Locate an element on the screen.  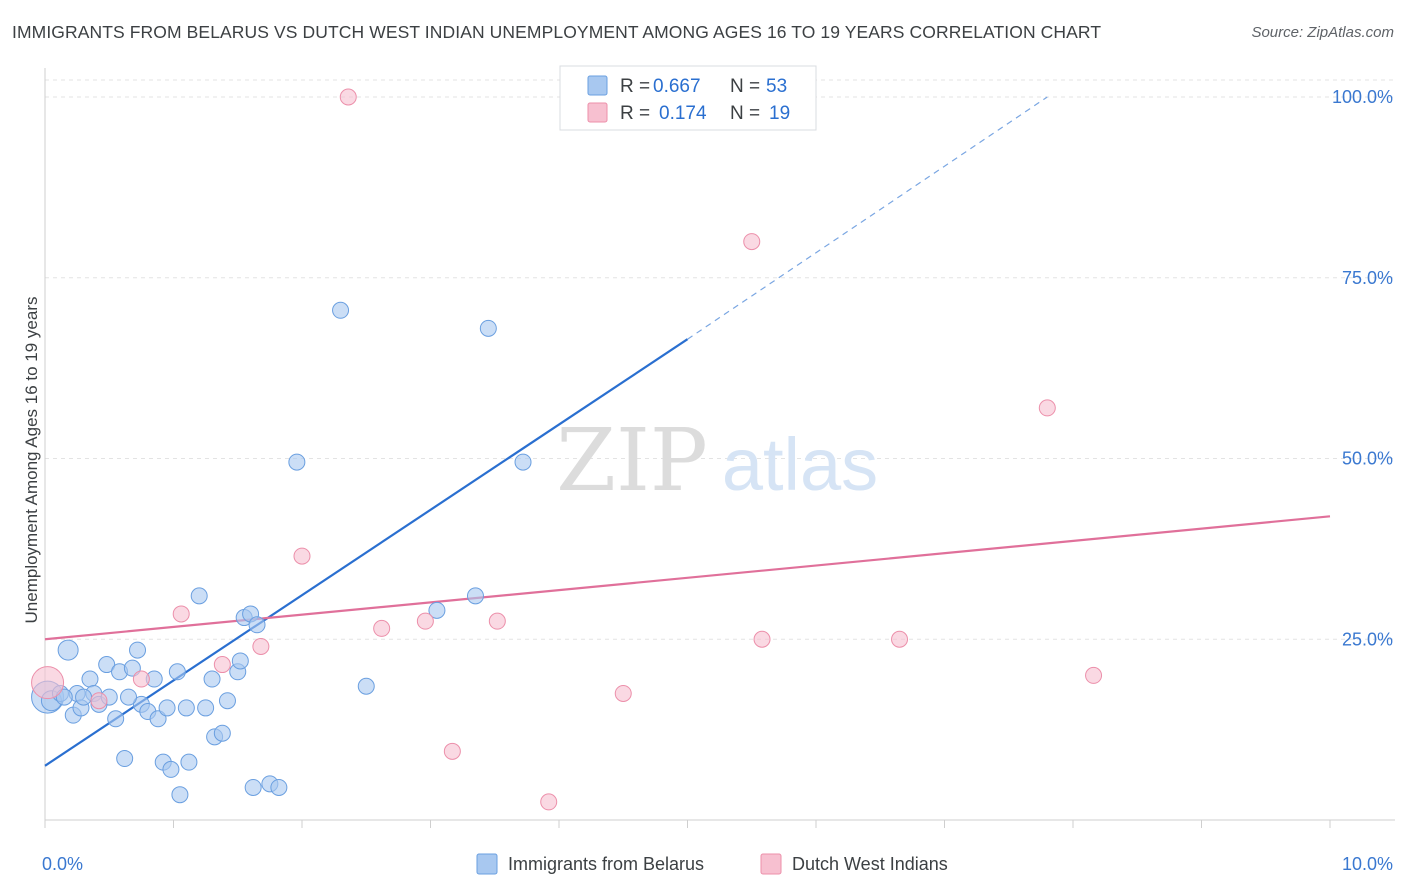
watermark-zip: ZIP is located at coordinates (632, 461).